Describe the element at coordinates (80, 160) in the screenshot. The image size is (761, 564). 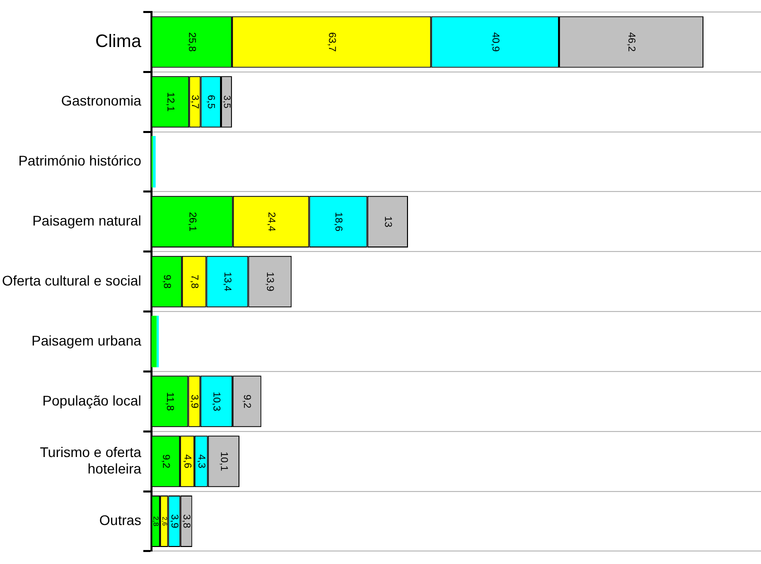
I see `y-tick-label: Património histórico` at that location.